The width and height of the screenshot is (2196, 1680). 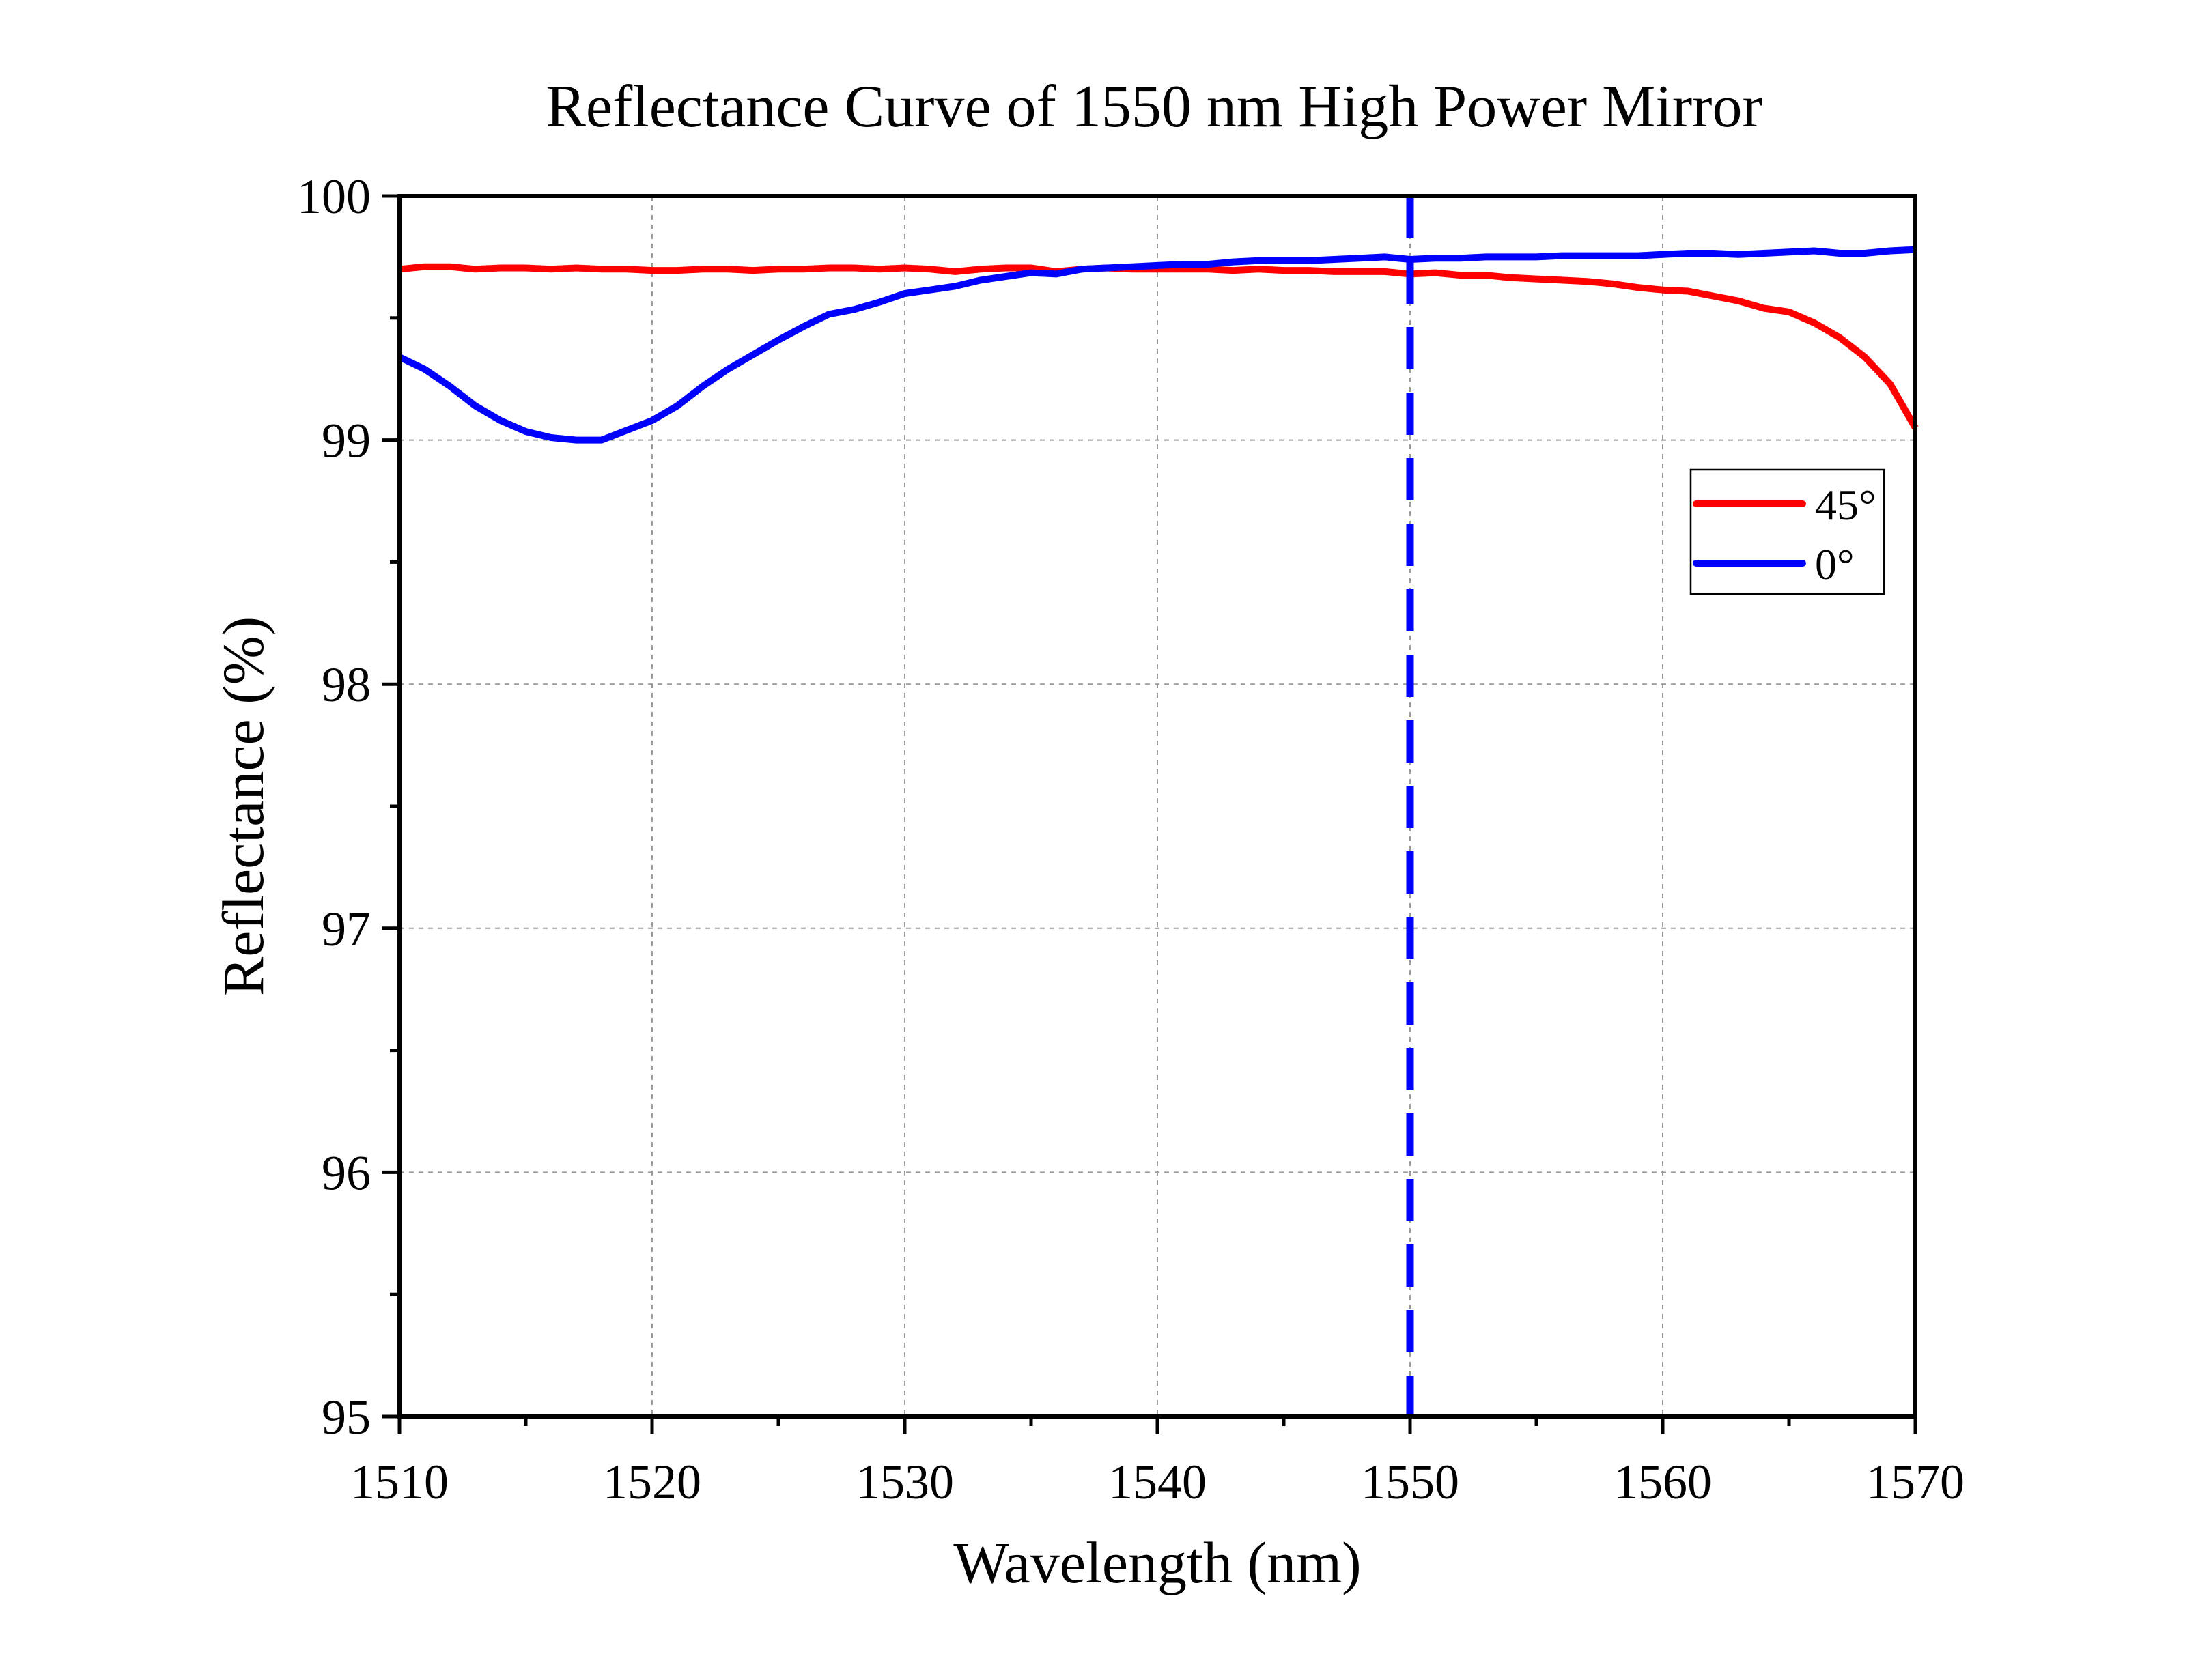 I want to click on x-tick-label: 1570, so click(x=1916, y=1482).